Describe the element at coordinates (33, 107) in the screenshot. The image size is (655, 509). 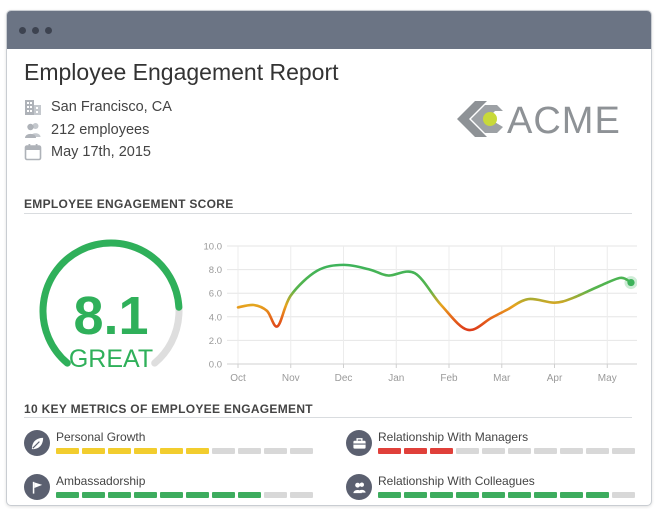
I see `building-icon` at that location.